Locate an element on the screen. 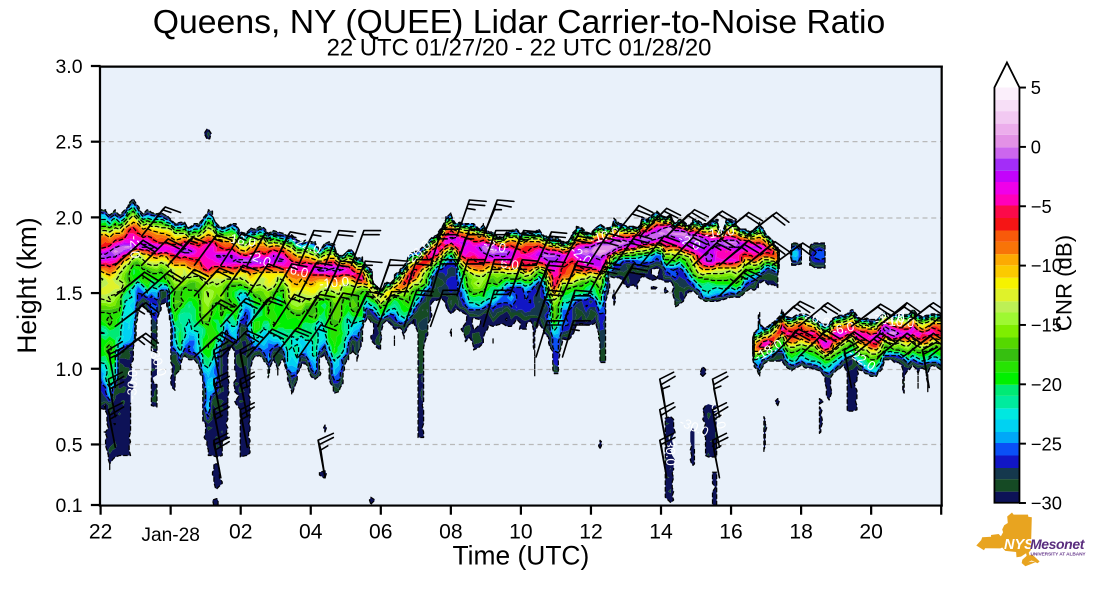 The width and height of the screenshot is (1093, 605). svg-text: 20 is located at coordinates (870, 531).